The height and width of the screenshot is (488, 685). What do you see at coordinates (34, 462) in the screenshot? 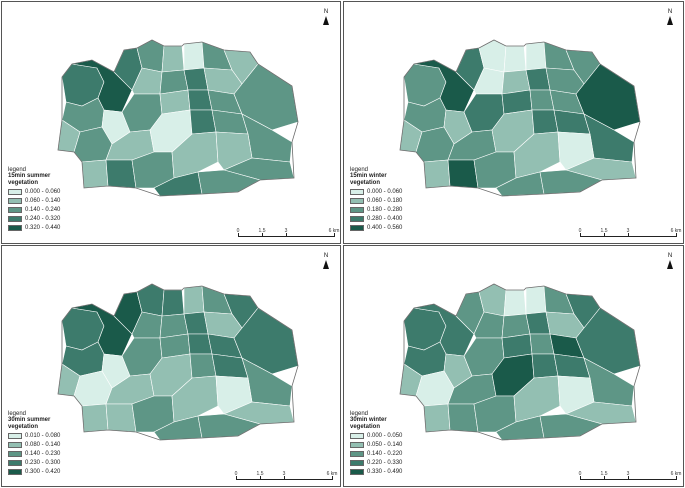
I see `legend-item: 0.230 - 0.300` at bounding box center [34, 462].